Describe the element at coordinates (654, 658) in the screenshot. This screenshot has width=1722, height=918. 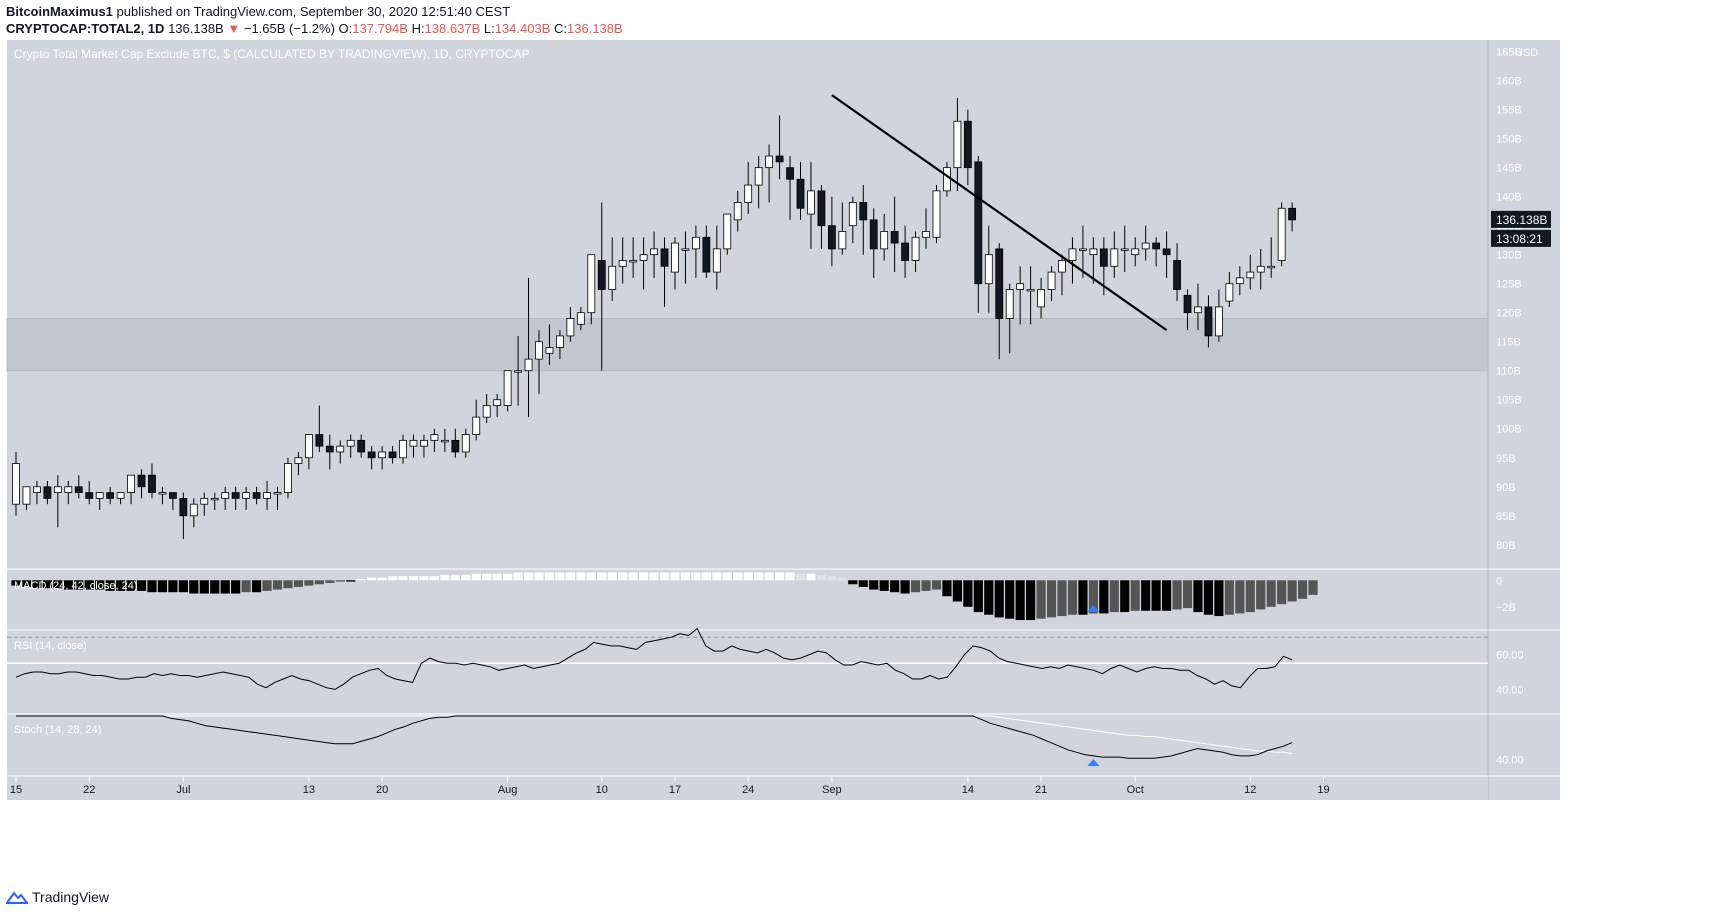
I see `rsi-line` at that location.